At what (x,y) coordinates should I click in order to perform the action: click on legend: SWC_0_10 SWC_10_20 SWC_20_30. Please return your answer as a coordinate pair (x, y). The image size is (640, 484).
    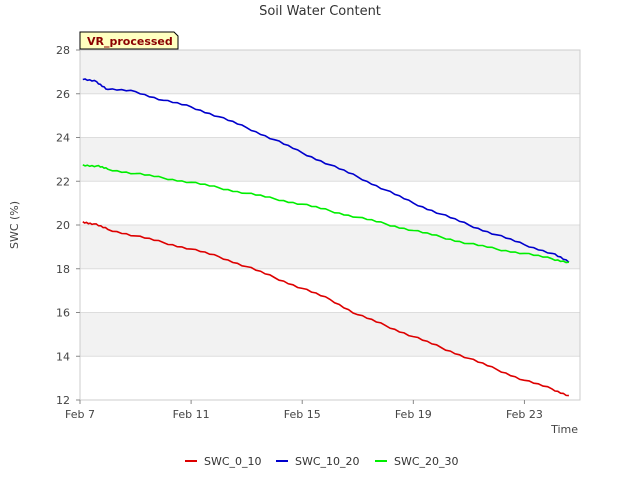
    Looking at the image, I should click on (322, 461).